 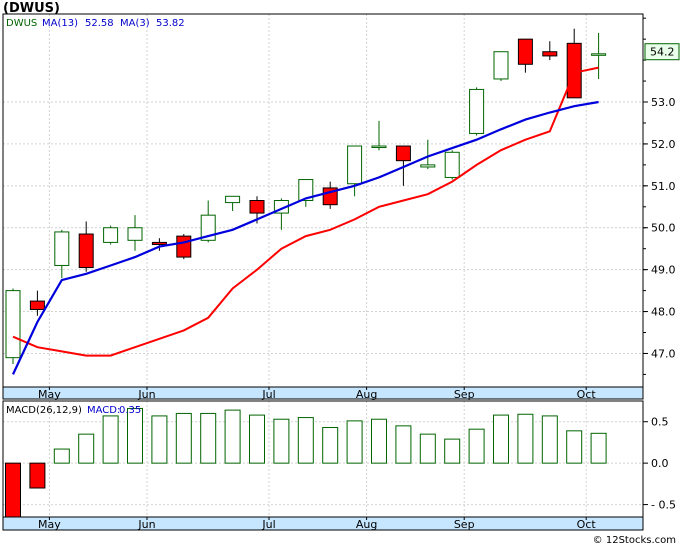 What do you see at coordinates (464, 524) in the screenshot?
I see `macd-x-tick-label: Sep` at bounding box center [464, 524].